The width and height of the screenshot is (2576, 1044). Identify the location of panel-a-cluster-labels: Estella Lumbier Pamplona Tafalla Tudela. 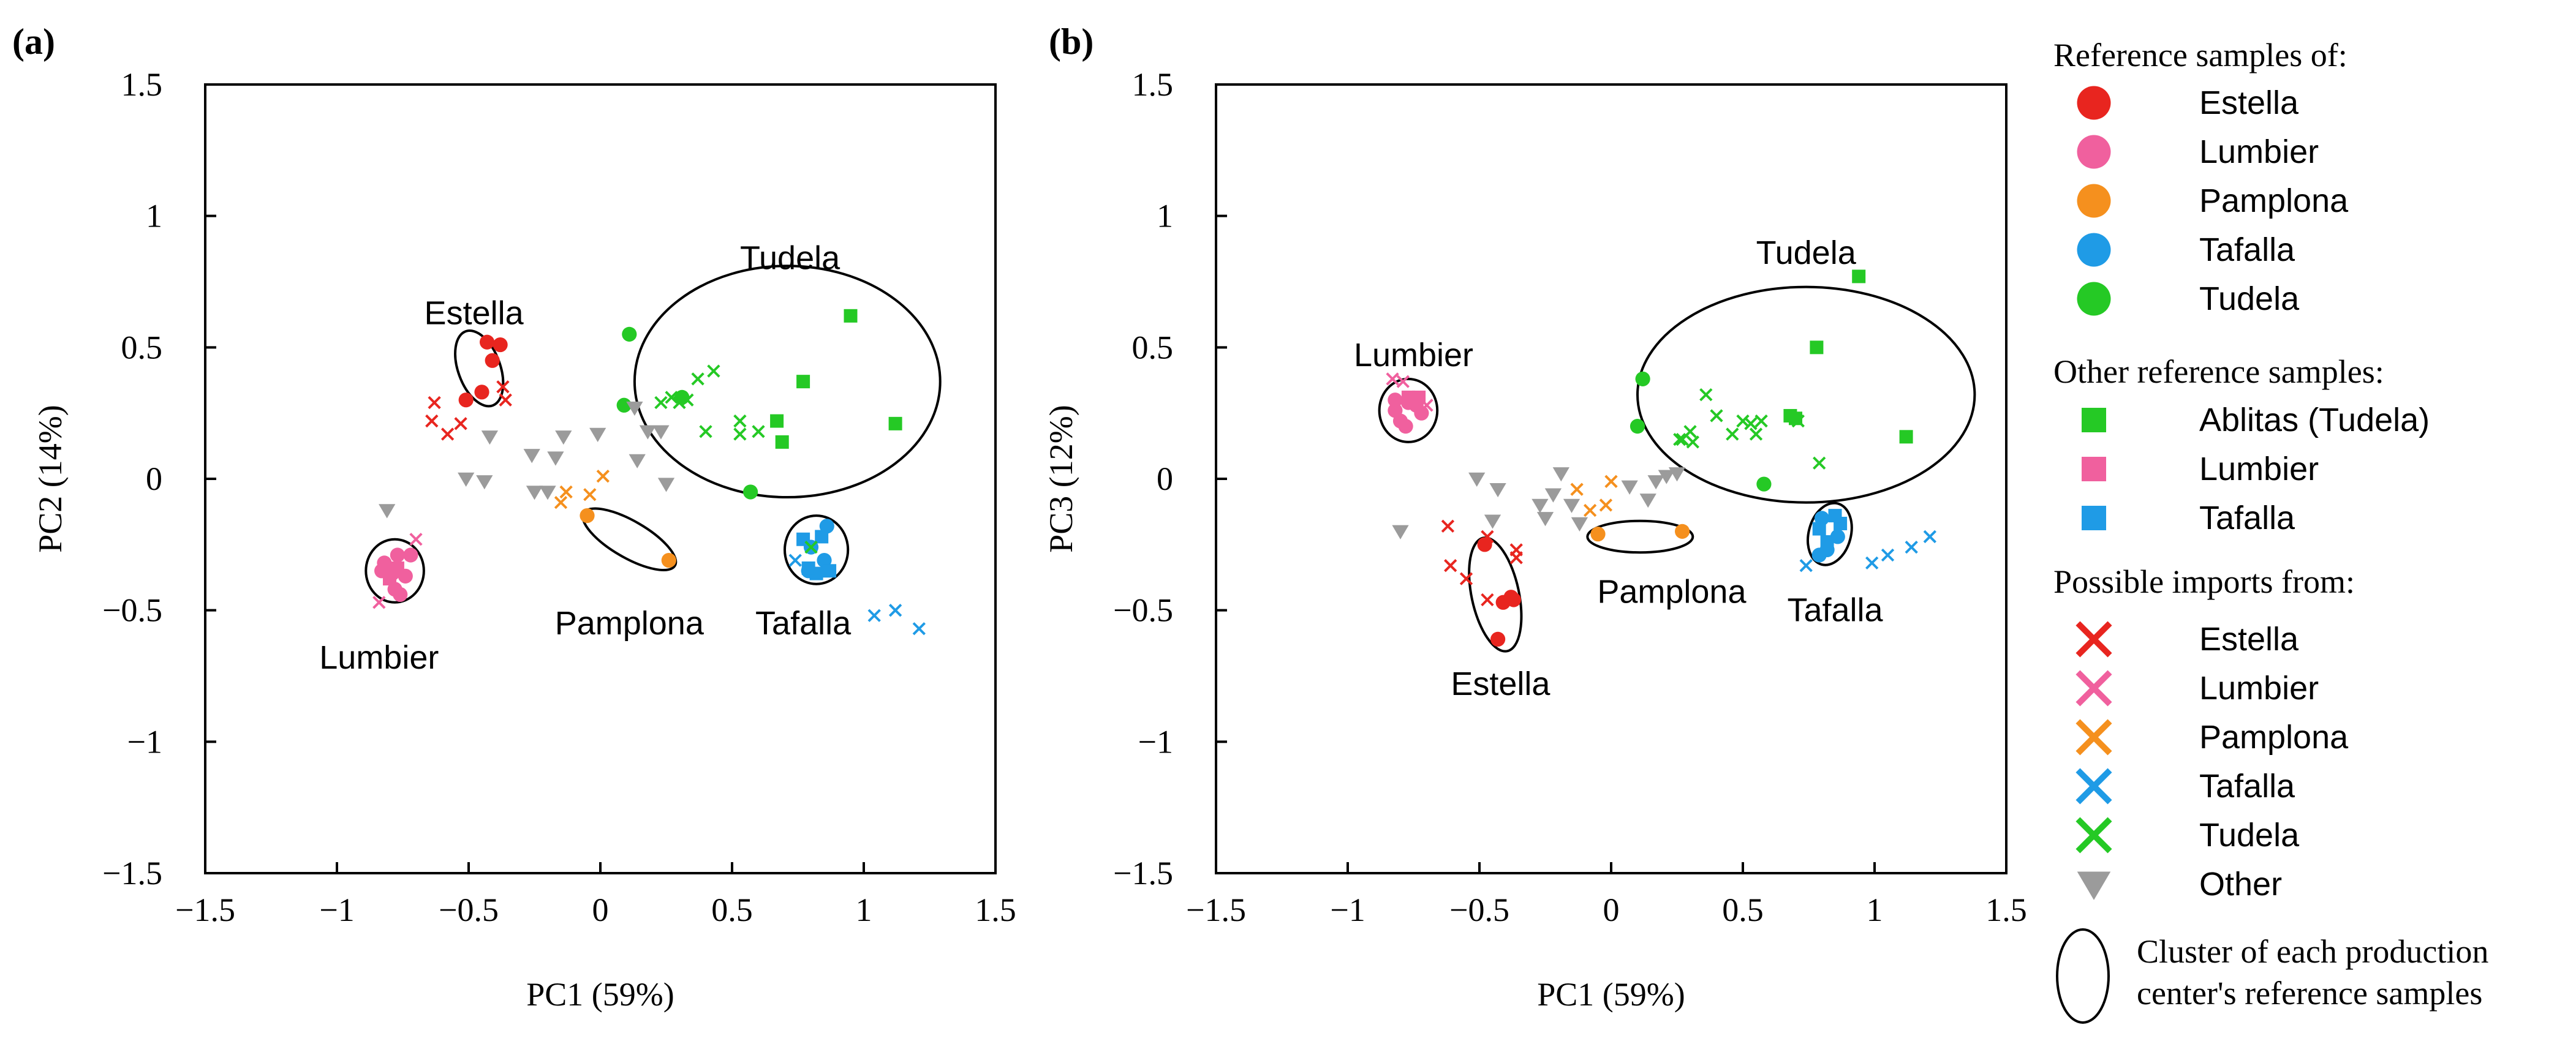
(585, 457).